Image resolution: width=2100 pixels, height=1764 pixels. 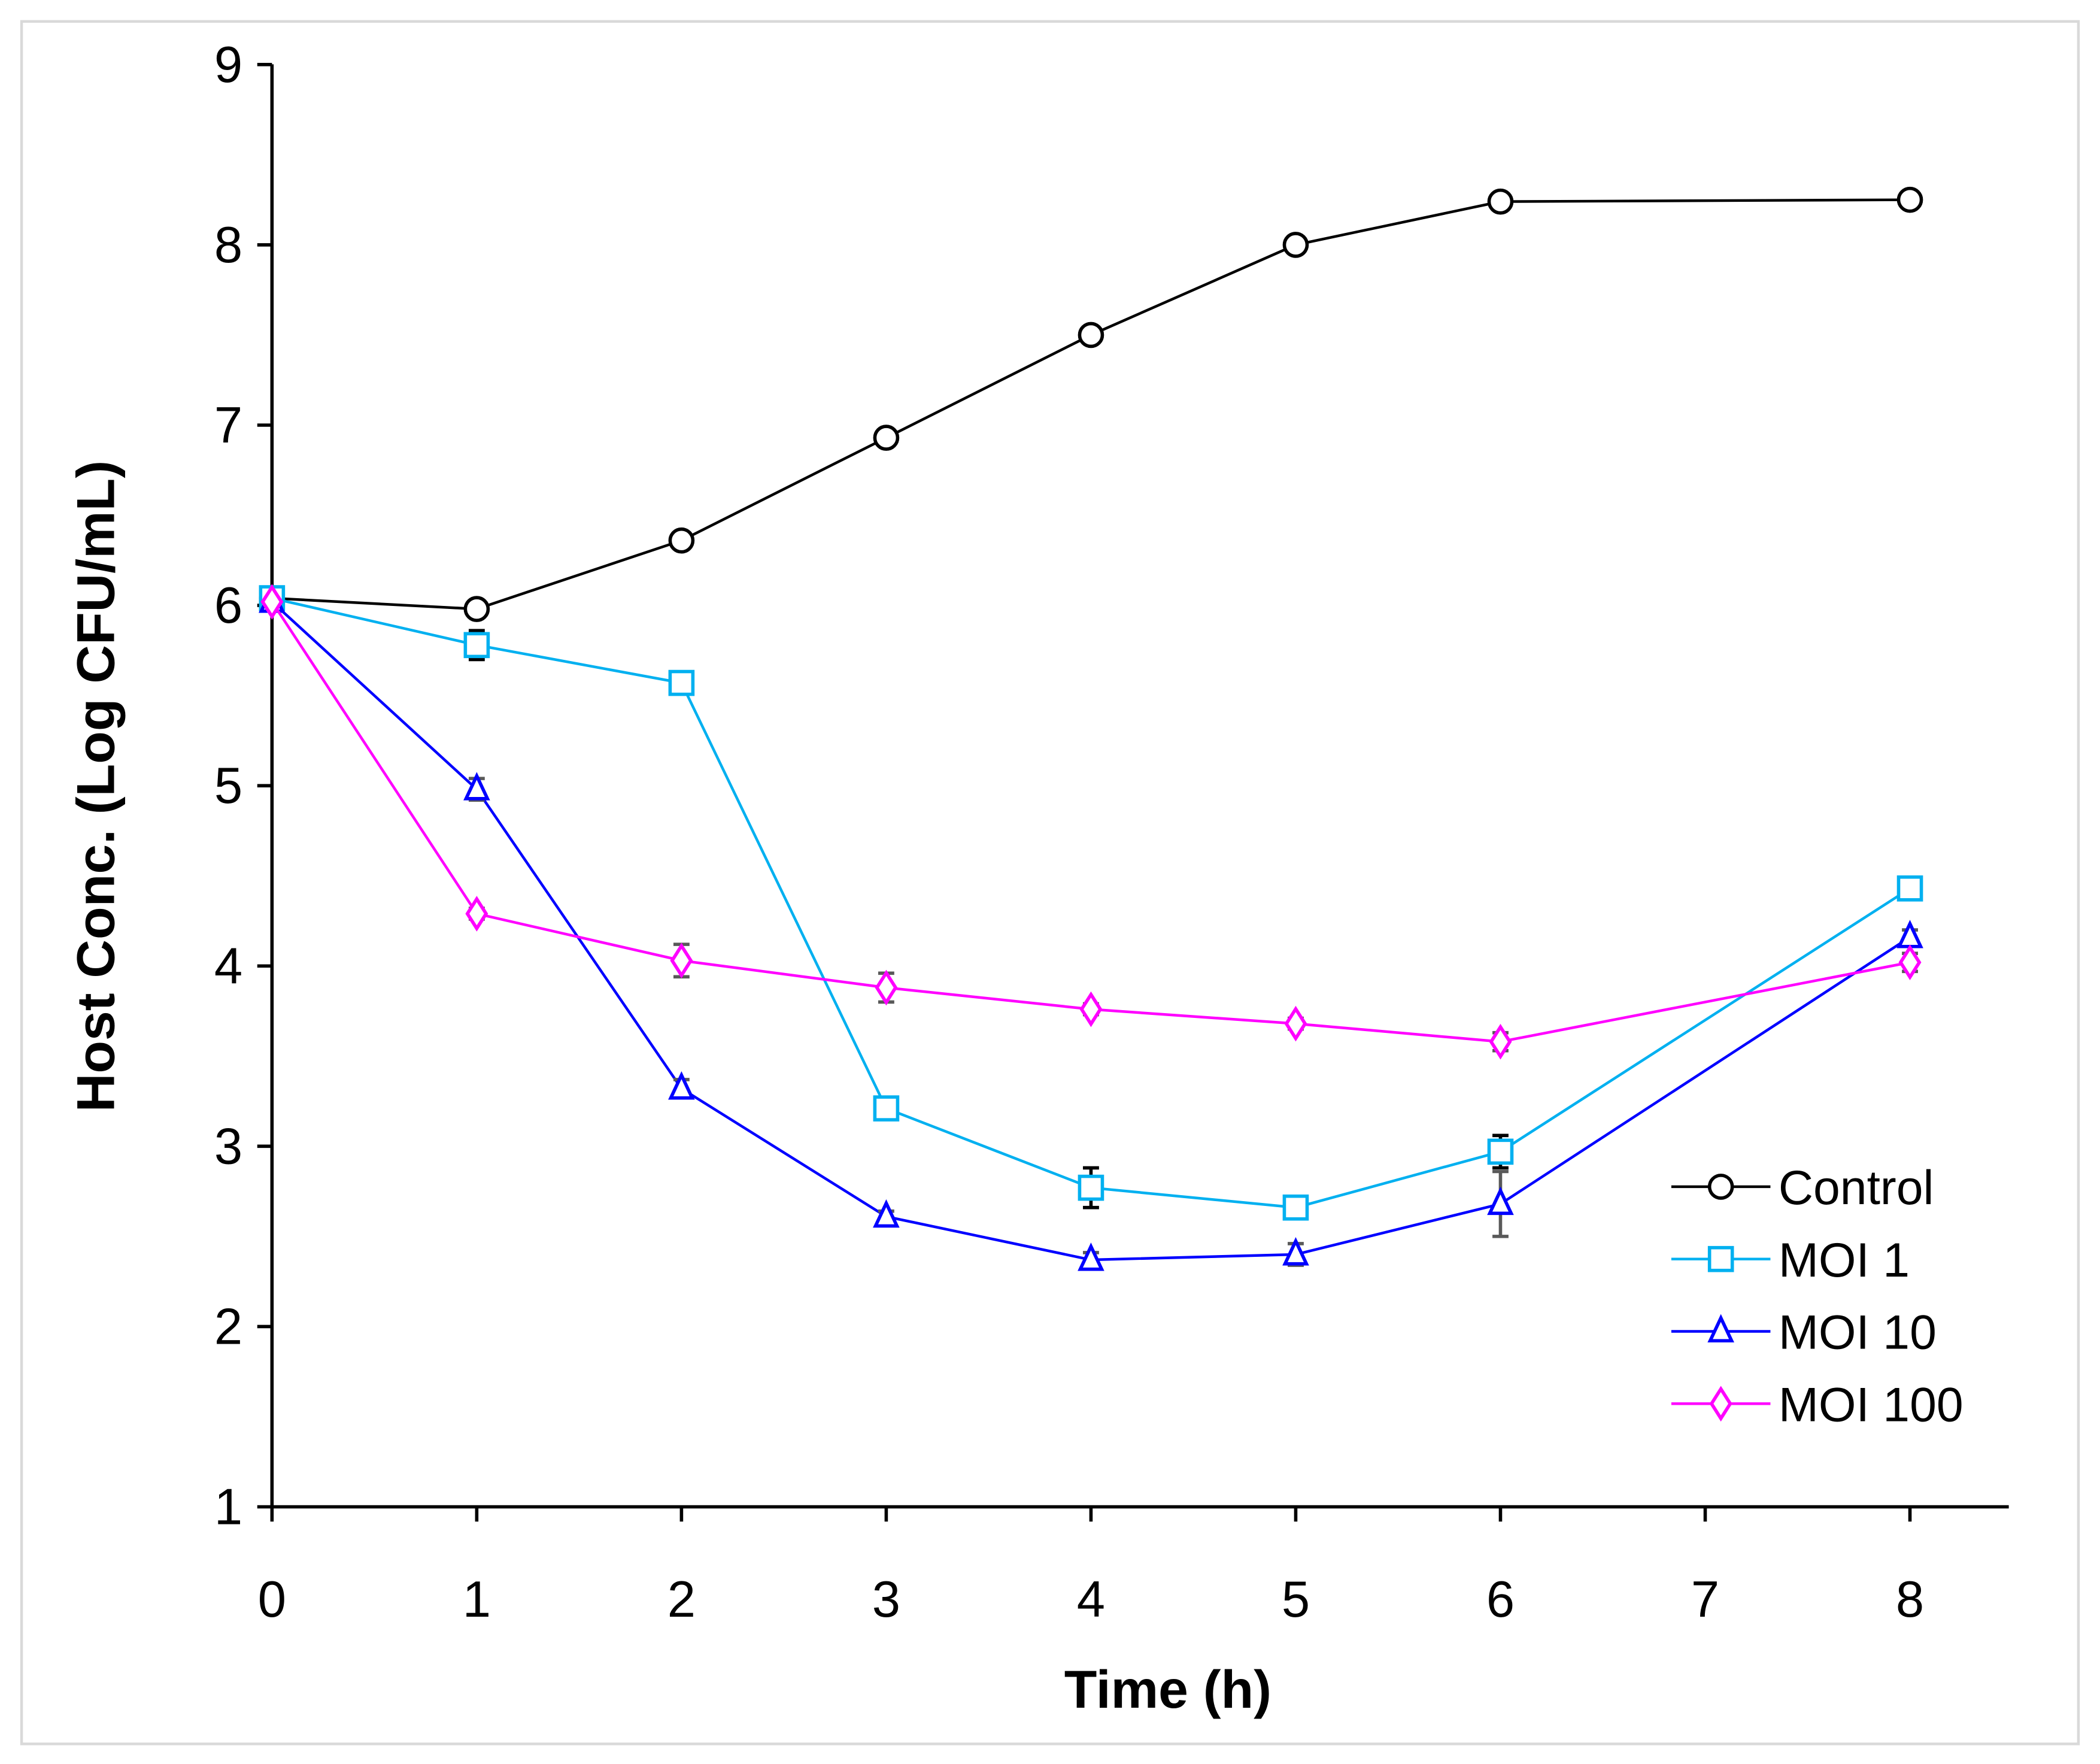 What do you see at coordinates (228, 1327) in the screenshot?
I see `y-tick-label: 2` at bounding box center [228, 1327].